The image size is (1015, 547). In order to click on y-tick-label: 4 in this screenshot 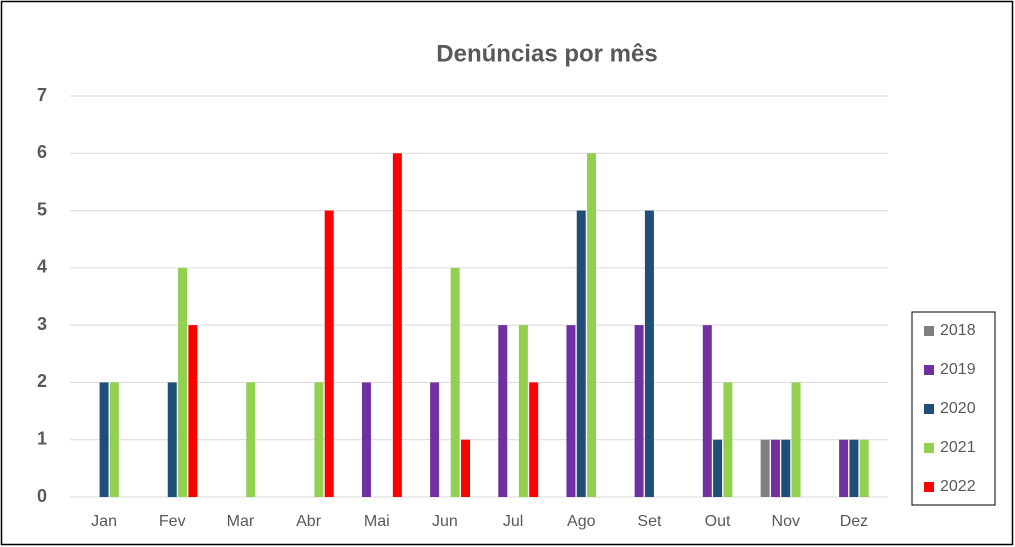, I will do `click(42, 267)`.